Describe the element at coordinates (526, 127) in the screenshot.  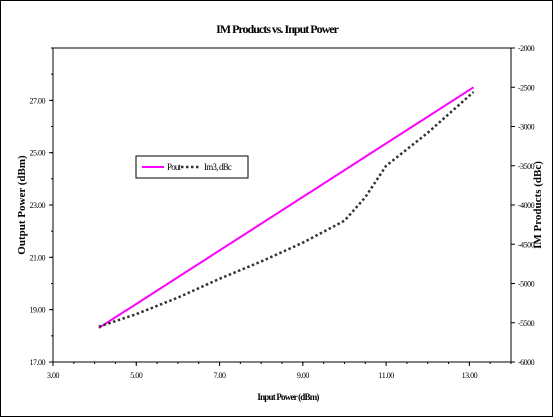
I see `y2-tick-label: -3000` at that location.